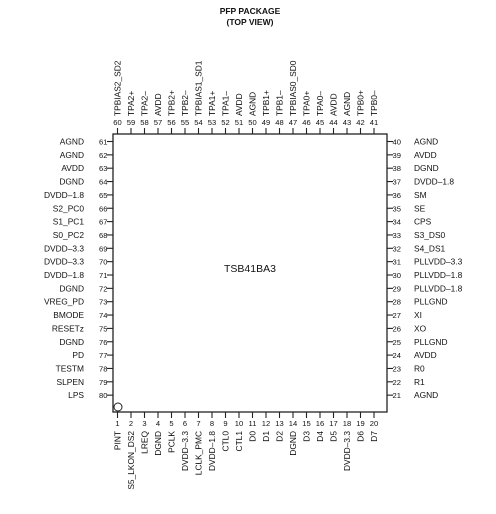  I want to click on pin-66: 66 S2_PC0, so click(83, 208).